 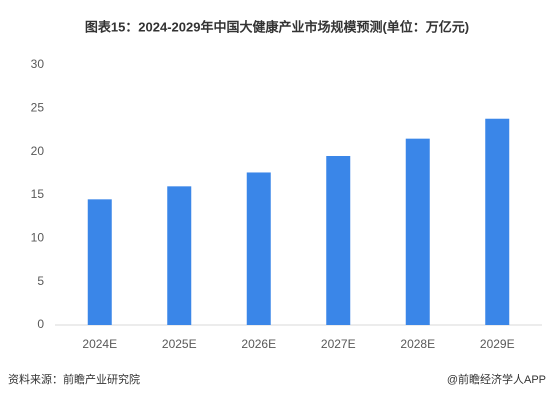 What do you see at coordinates (179, 344) in the screenshot?
I see `x-tick-label: 2025E` at bounding box center [179, 344].